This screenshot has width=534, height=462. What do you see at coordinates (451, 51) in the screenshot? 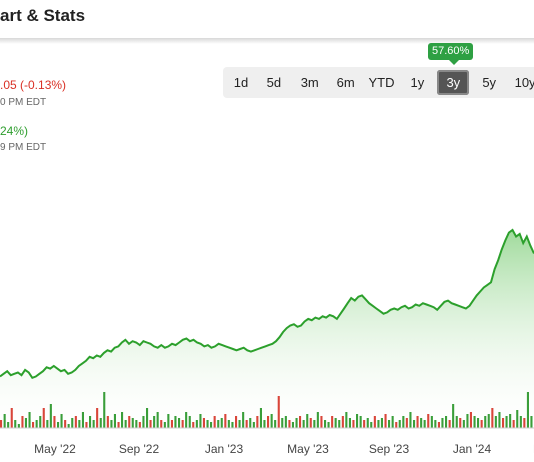
I see `range-return-badge: 57.60%` at bounding box center [451, 51].